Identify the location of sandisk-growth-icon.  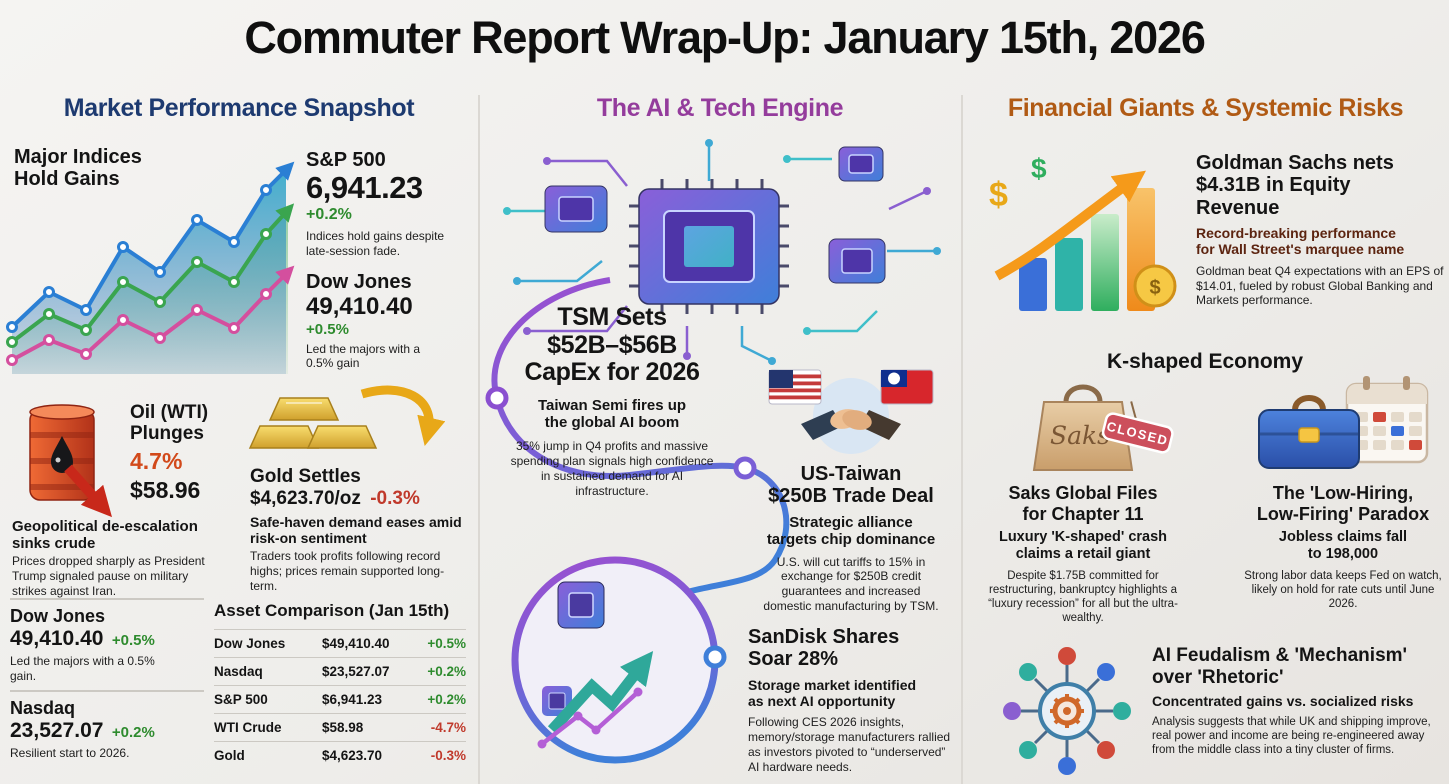
(595, 665).